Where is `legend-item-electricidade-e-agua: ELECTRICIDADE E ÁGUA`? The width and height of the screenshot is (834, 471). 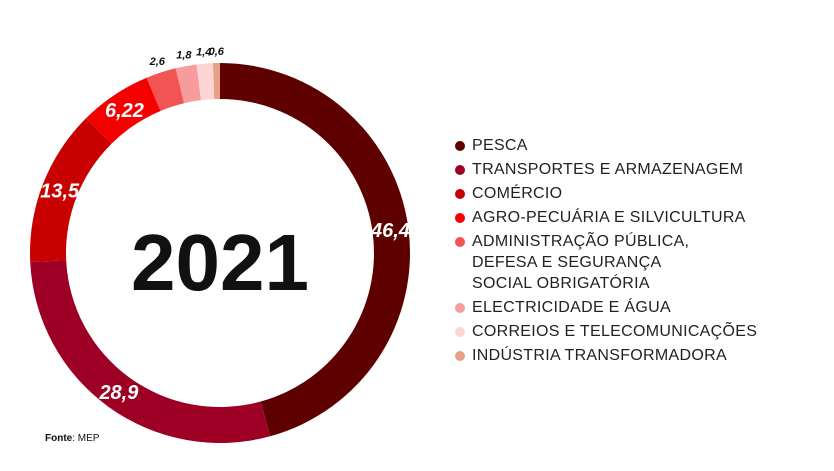
legend-item-electricidade-e-agua: ELECTRICIDADE E ÁGUA is located at coordinates (641, 307).